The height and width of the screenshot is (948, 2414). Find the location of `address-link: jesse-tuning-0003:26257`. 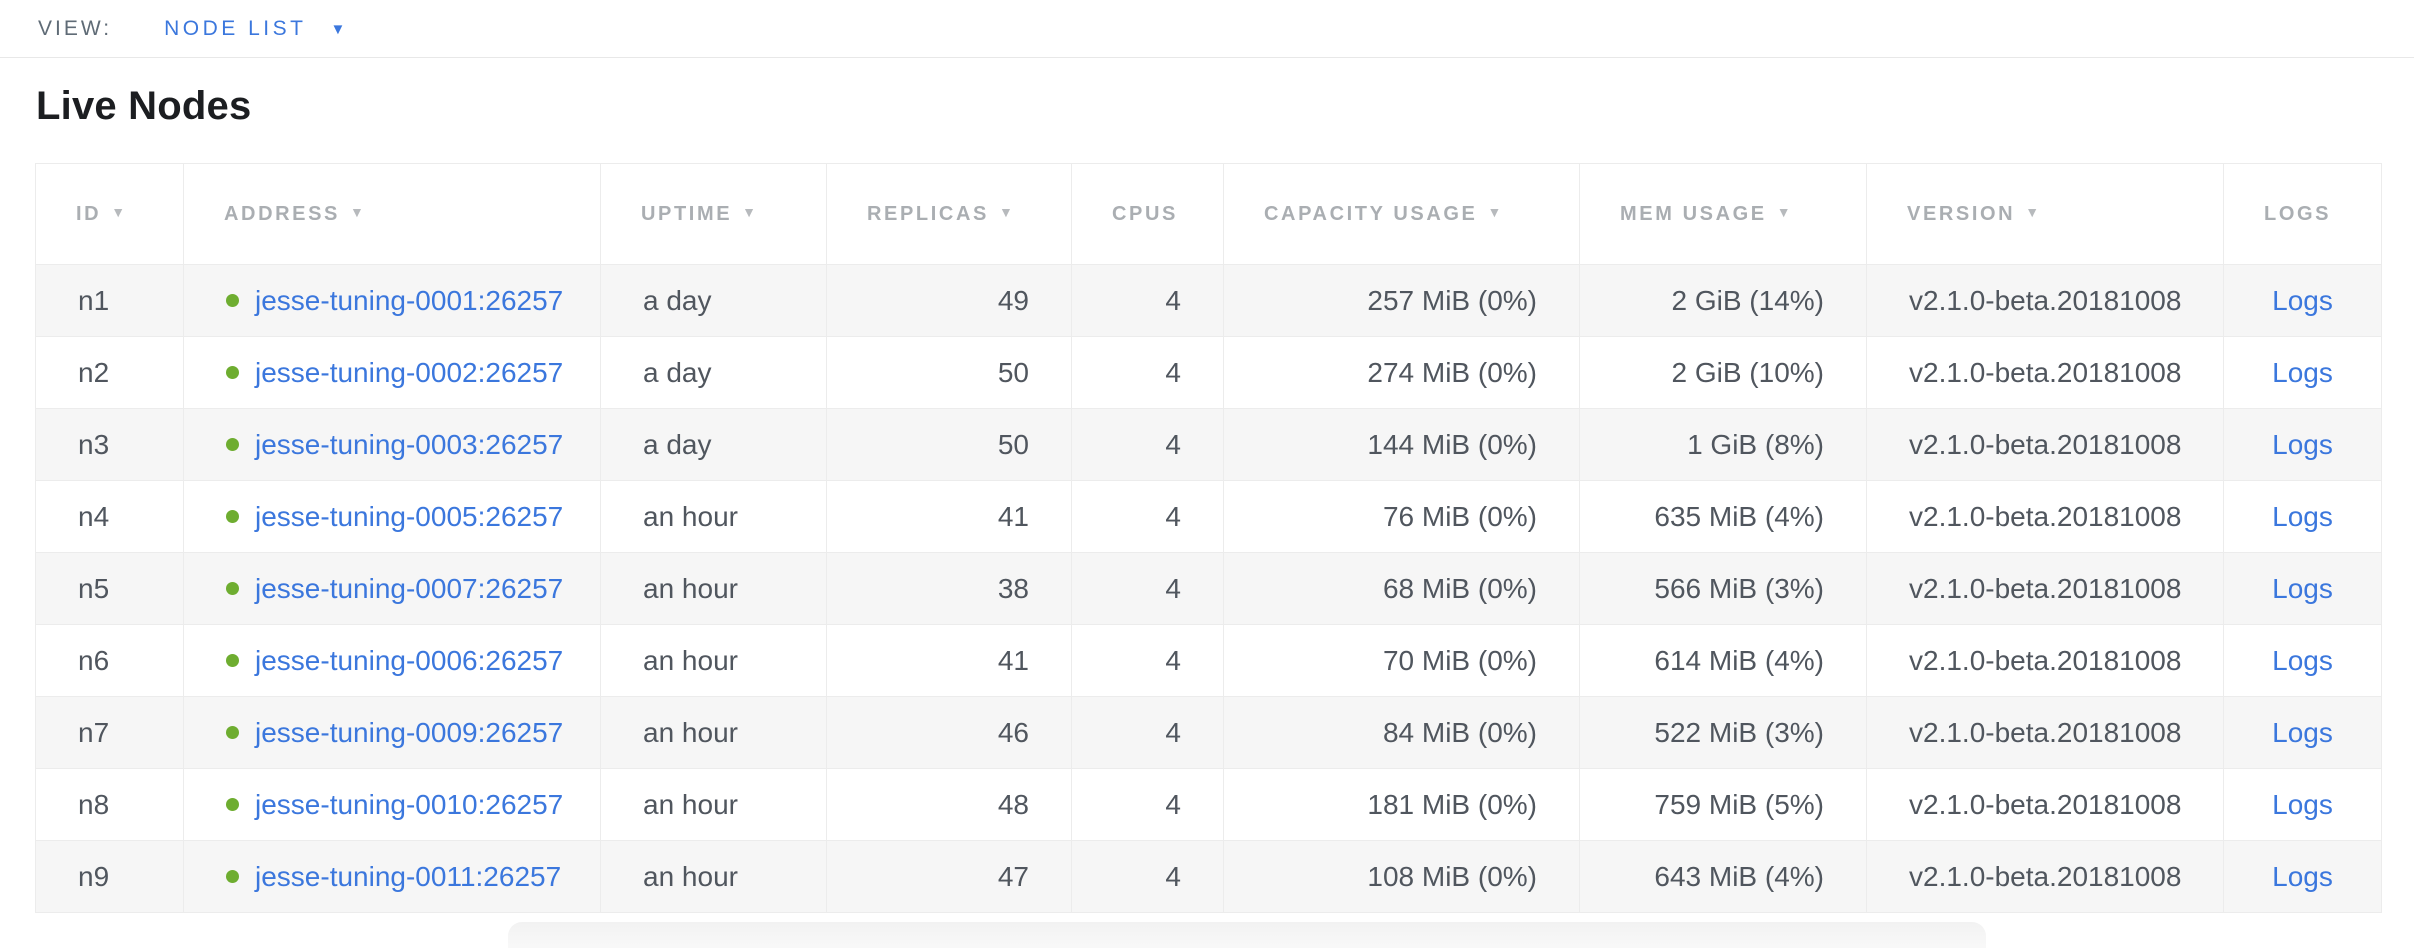

address-link: jesse-tuning-0003:26257 is located at coordinates (409, 444).